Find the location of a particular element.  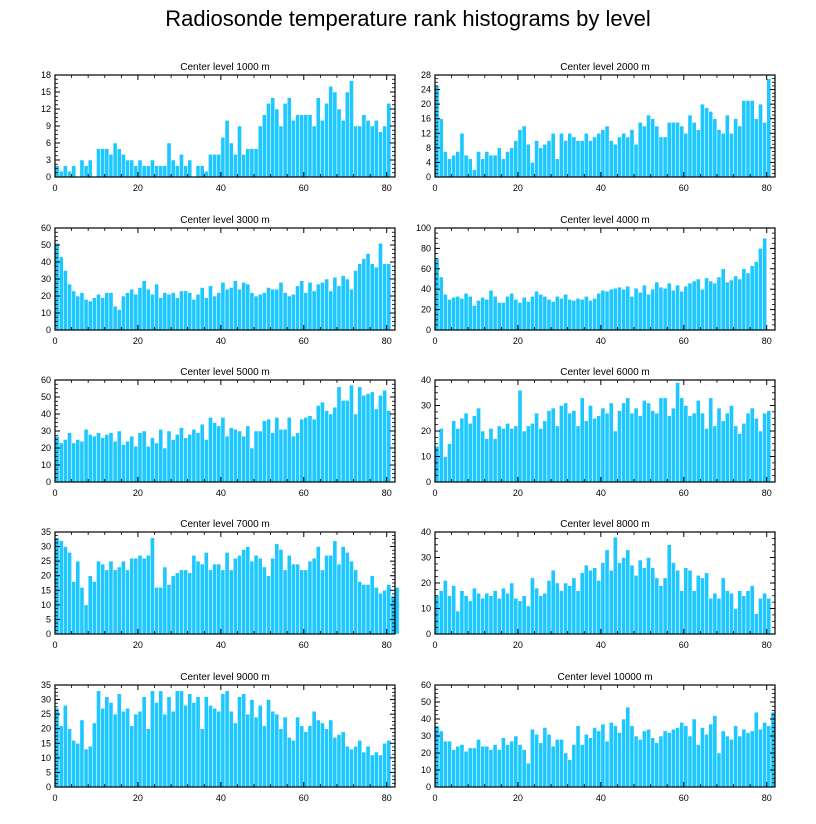

x-tick-label: 20 is located at coordinates (138, 798).